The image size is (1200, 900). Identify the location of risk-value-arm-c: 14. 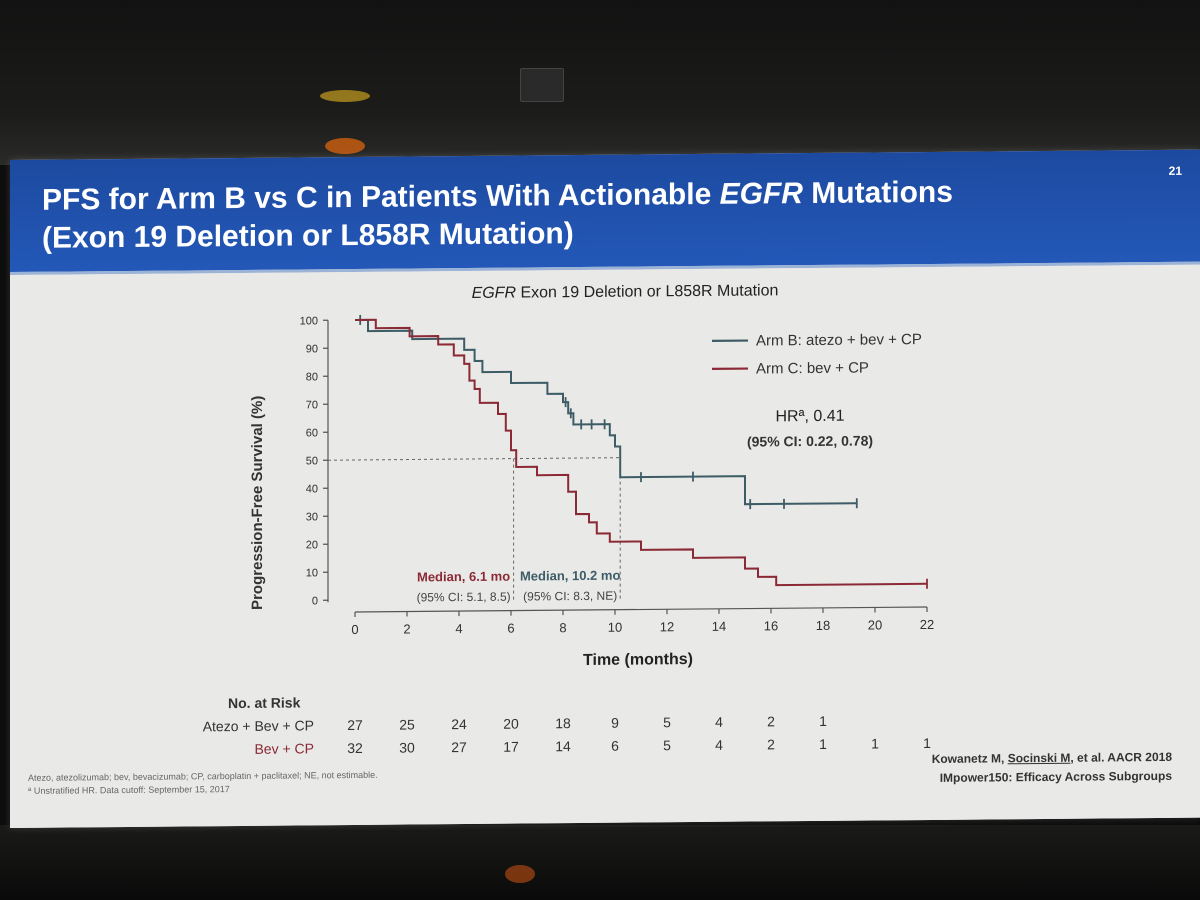
(563, 746).